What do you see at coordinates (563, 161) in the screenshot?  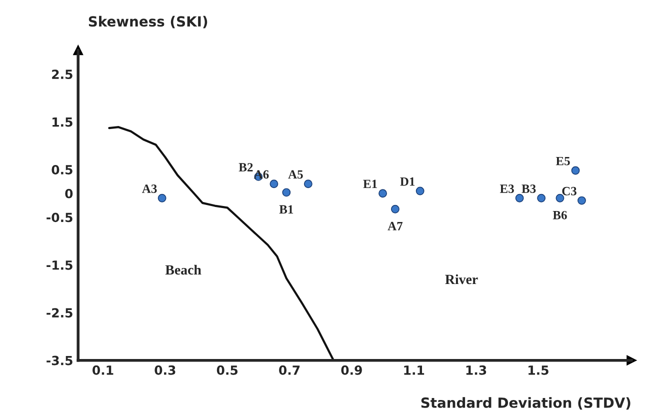 I see `annotation: E5` at bounding box center [563, 161].